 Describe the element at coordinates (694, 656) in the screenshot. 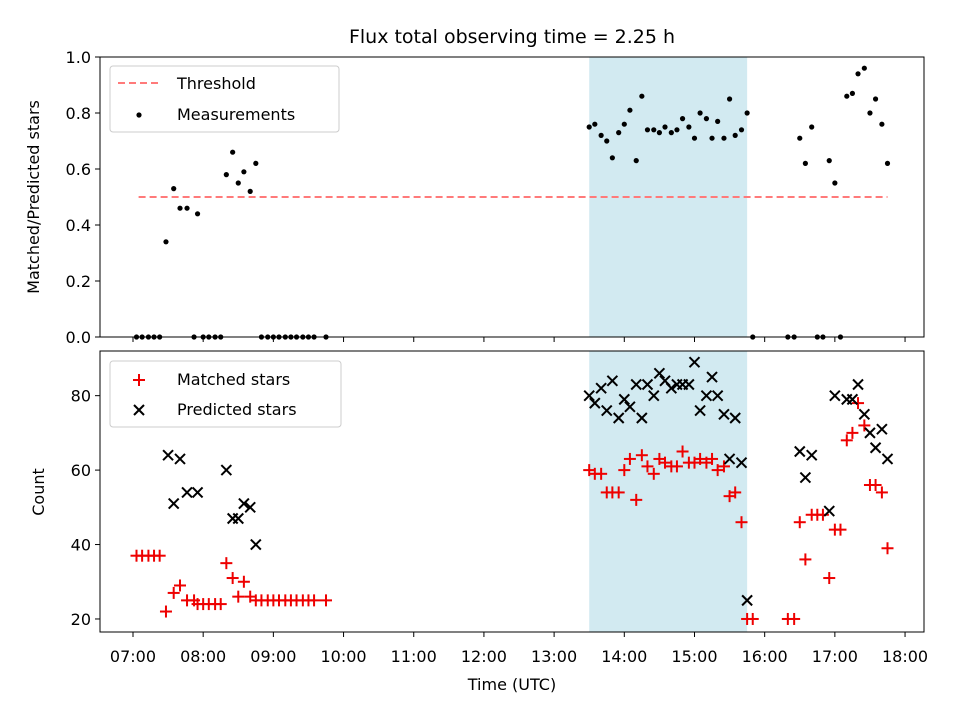

I see `x-tick-label: 15:00` at that location.